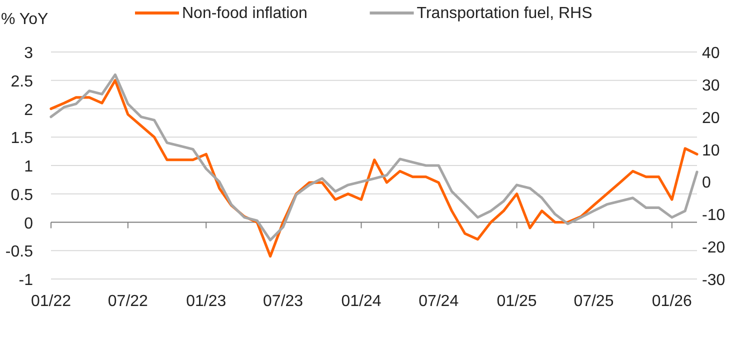  I want to click on y2-tick-label: -30, so click(714, 280).